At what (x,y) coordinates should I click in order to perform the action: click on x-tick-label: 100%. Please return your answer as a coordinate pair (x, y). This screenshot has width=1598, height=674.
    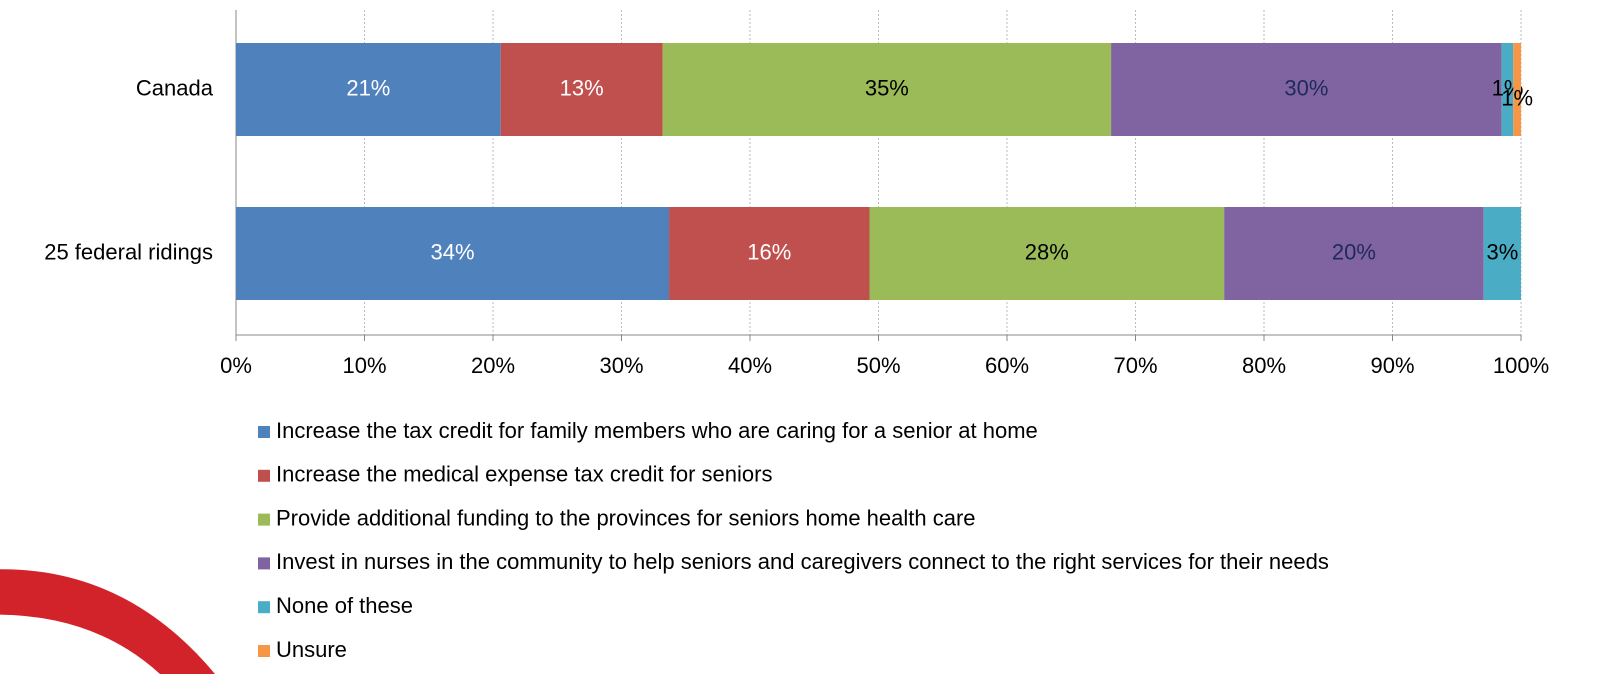
    Looking at the image, I should click on (1521, 365).